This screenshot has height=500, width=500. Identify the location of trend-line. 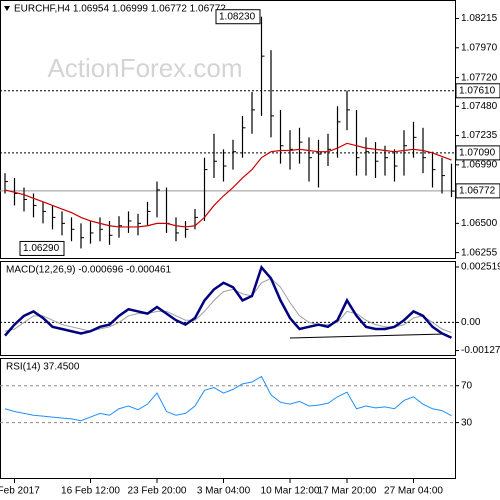
(367, 336).